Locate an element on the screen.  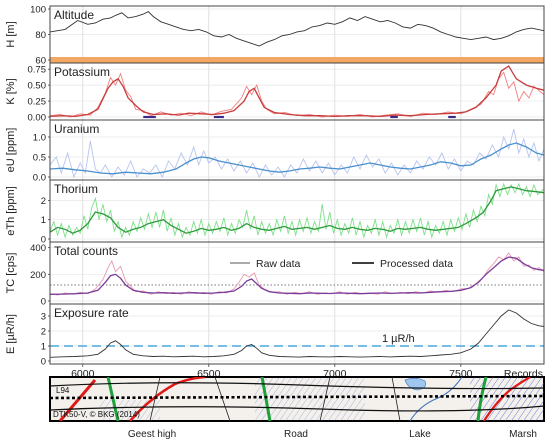
uranium-title: Uranium is located at coordinates (76, 129).